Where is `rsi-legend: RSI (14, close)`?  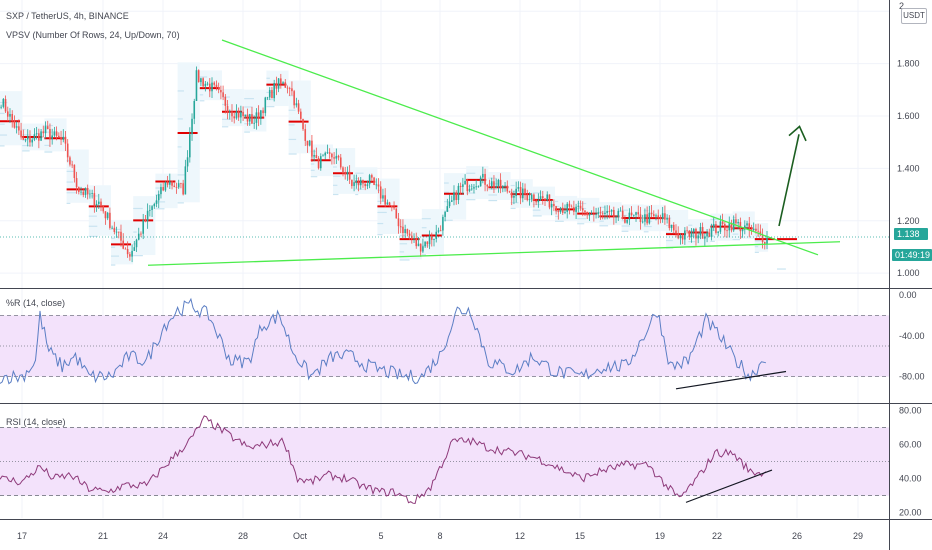 rsi-legend: RSI (14, close) is located at coordinates (36, 422).